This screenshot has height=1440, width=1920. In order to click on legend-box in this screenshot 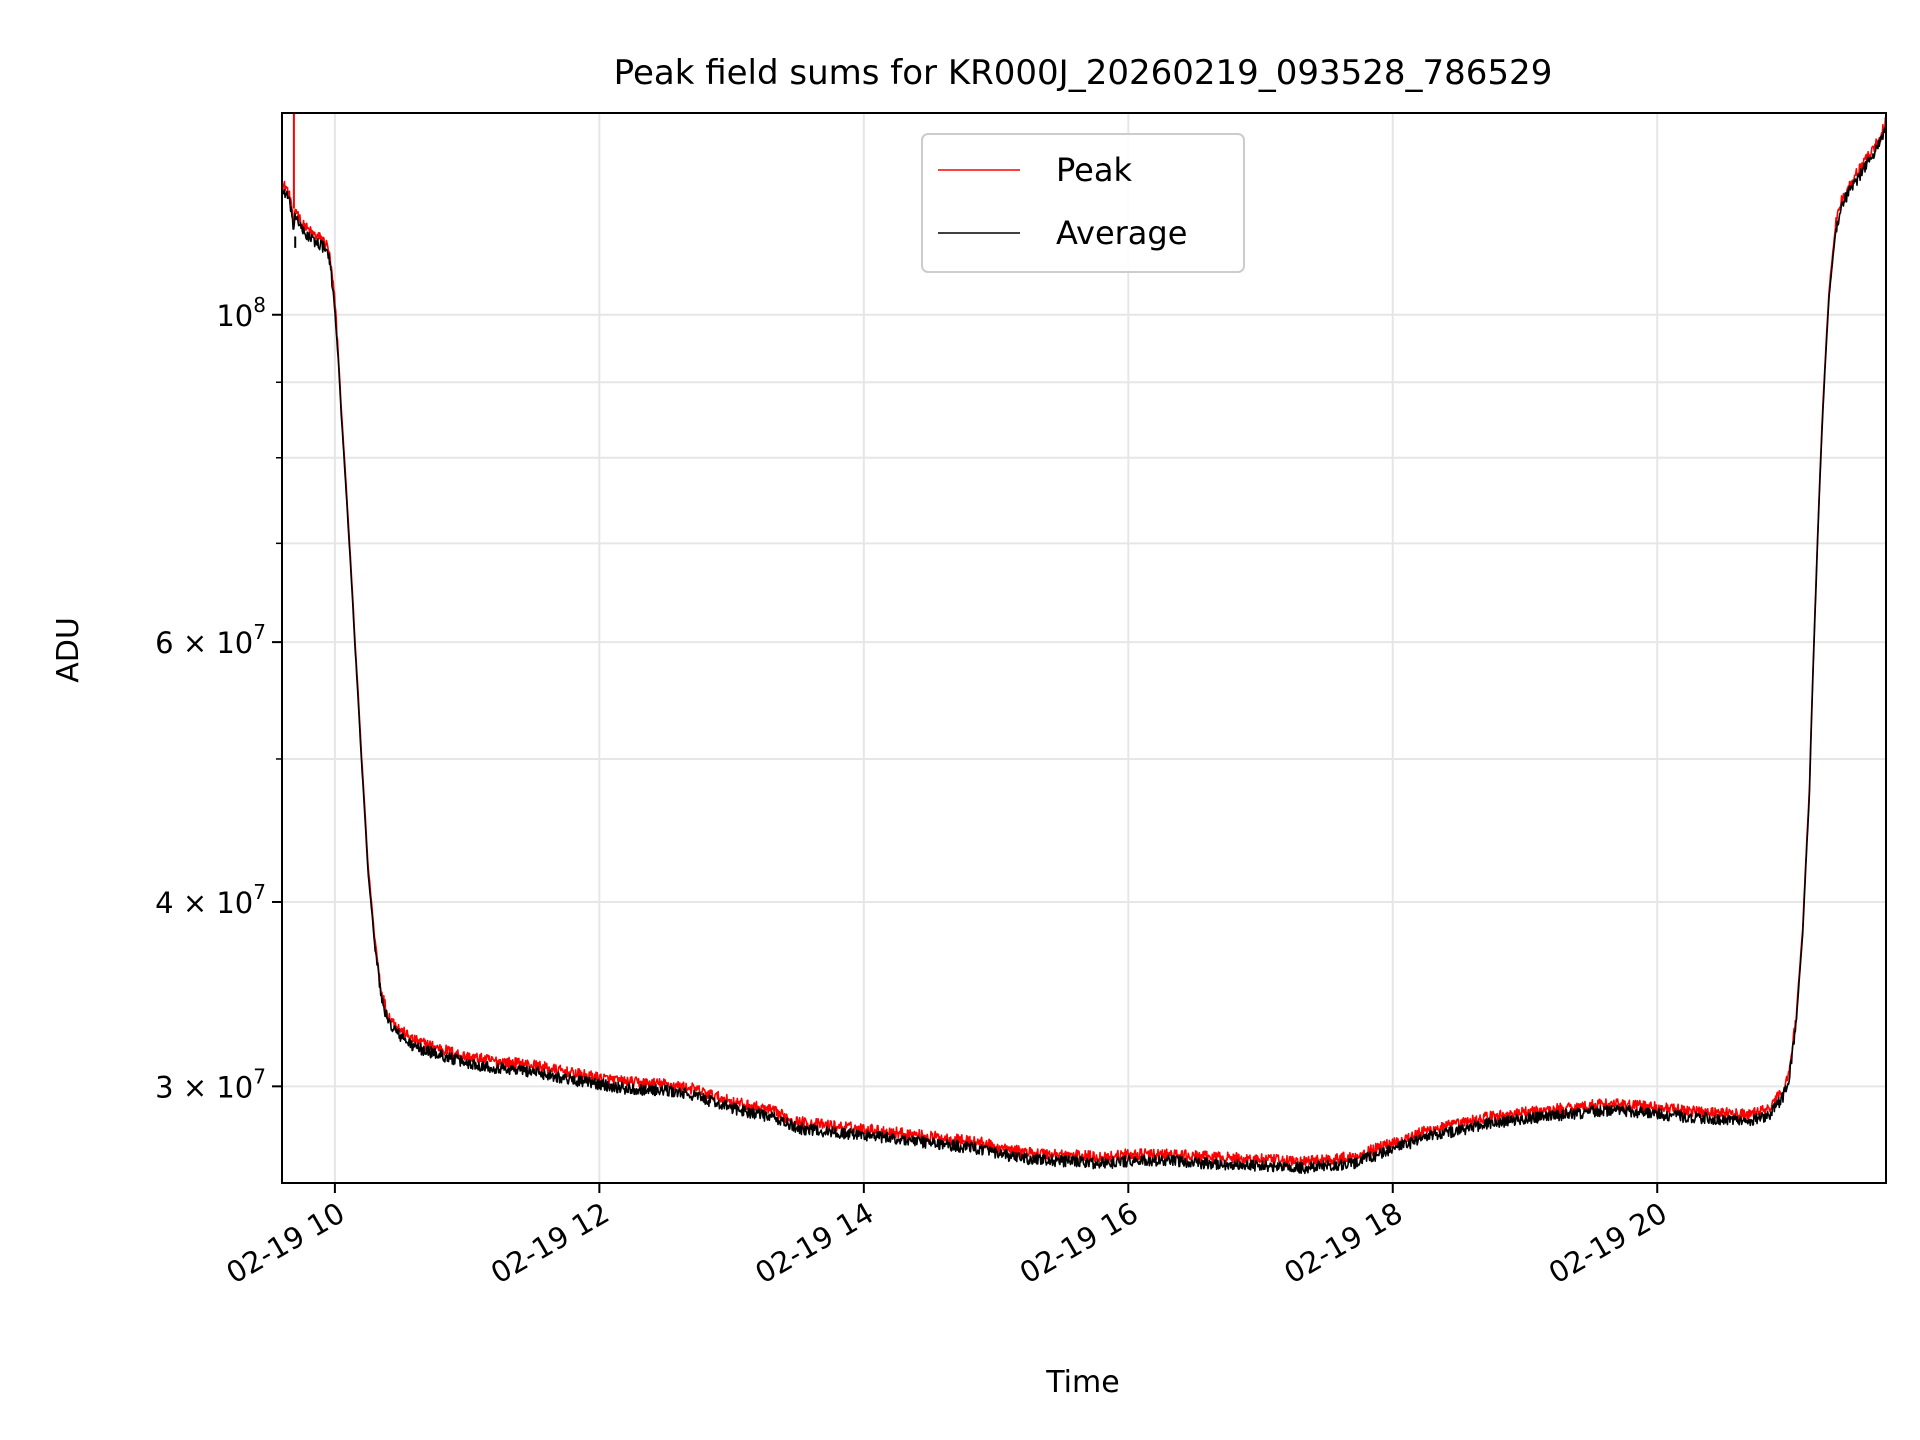, I will do `click(1083, 203)`.